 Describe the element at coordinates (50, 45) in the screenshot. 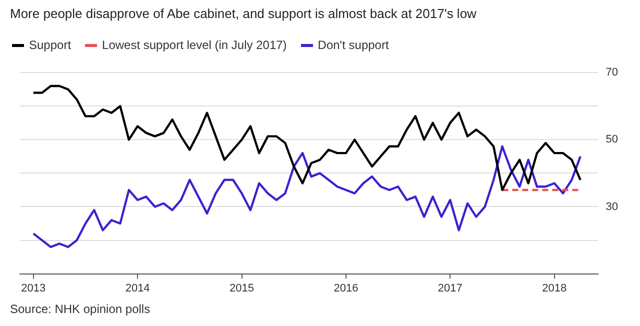

I see `legend-label: Support` at that location.